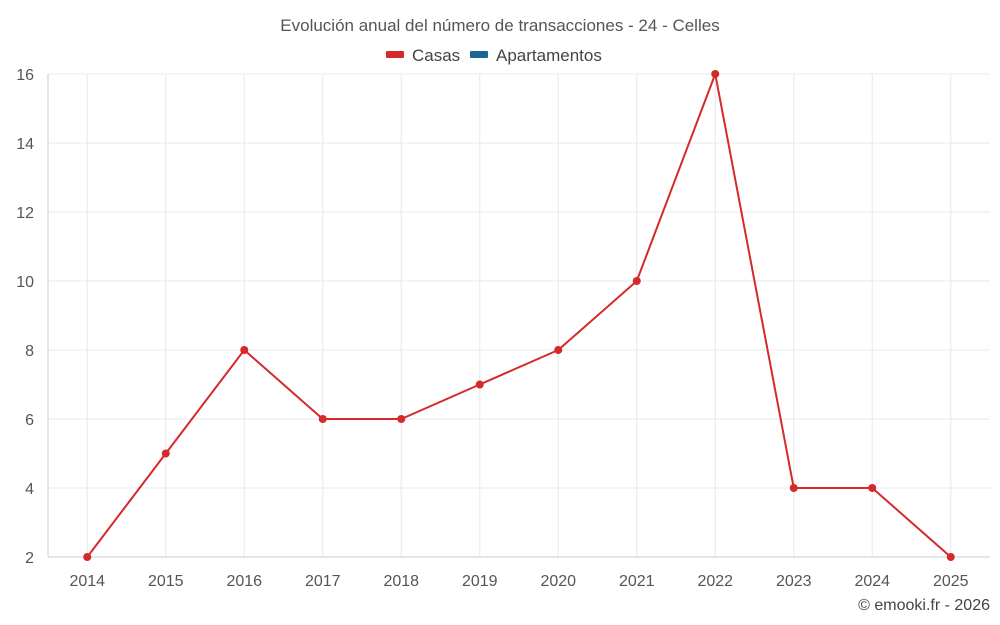 The width and height of the screenshot is (1000, 625). I want to click on x-tick-label: 2017, so click(323, 581).